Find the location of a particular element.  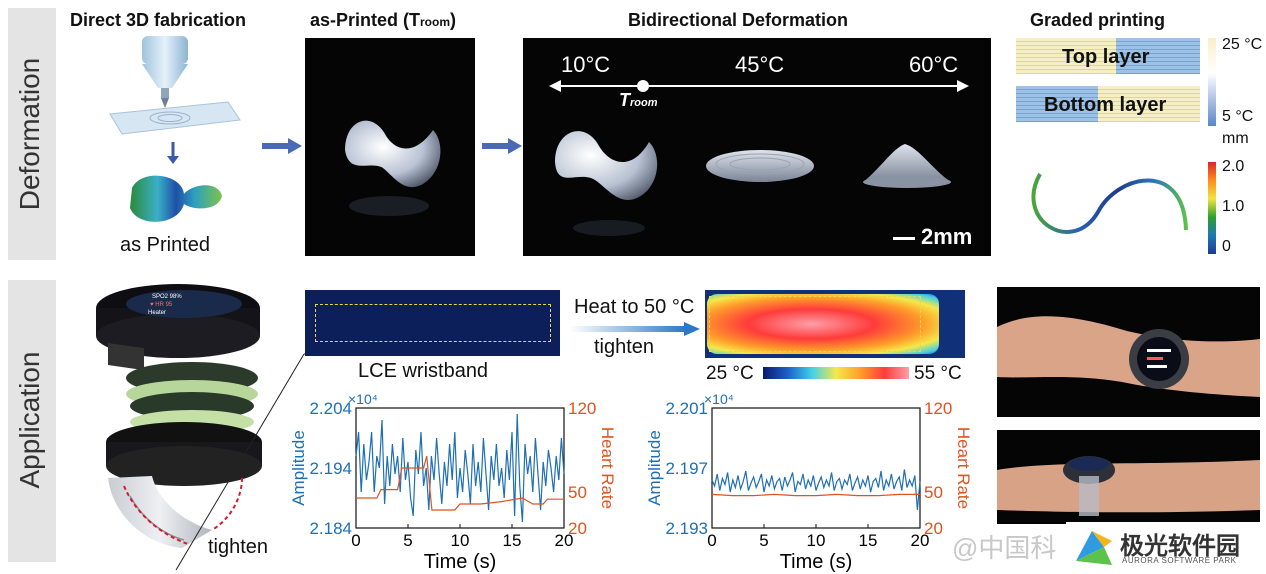

watch-screen-line3: Heater is located at coordinates (157, 313).